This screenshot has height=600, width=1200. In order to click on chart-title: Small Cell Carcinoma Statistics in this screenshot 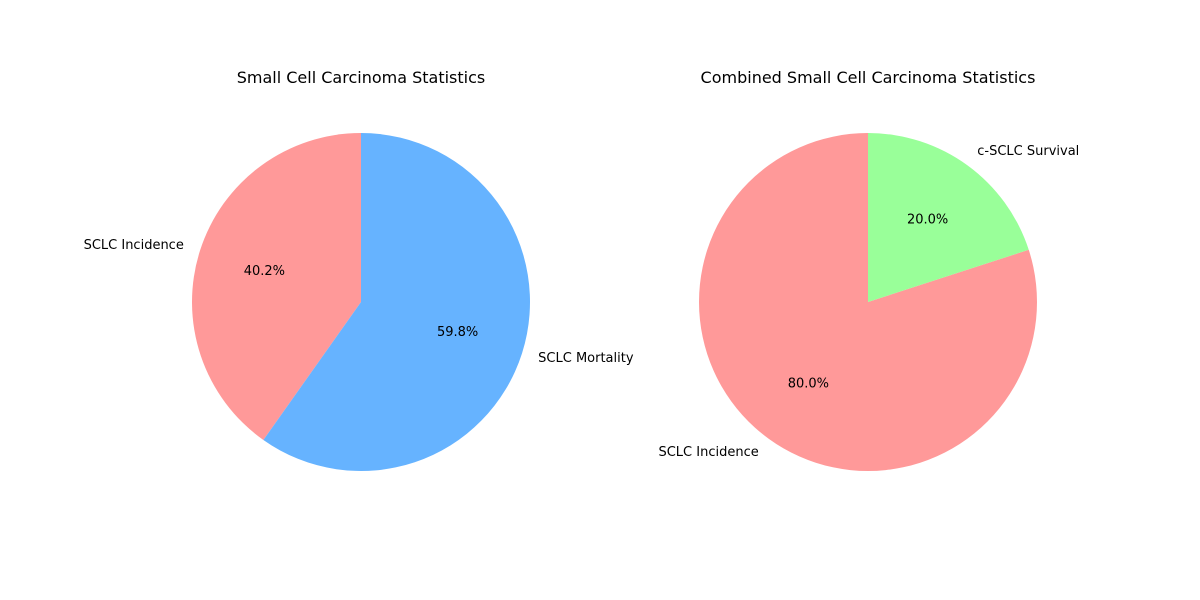, I will do `click(361, 77)`.